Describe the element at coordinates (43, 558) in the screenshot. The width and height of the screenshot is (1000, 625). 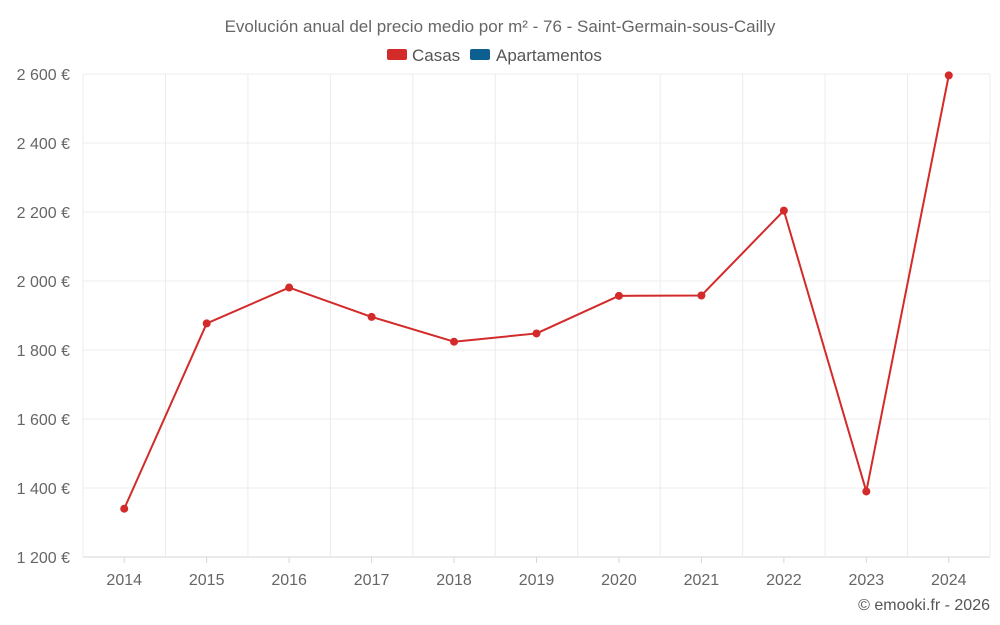
I see `y-tick-label: 1 200 €` at that location.